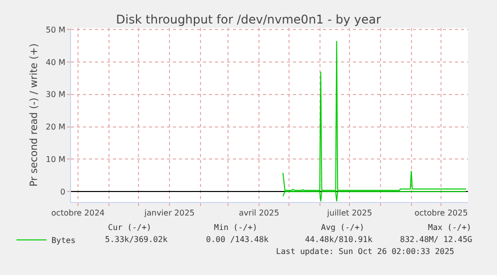 The height and width of the screenshot is (275, 497). Describe the element at coordinates (56, 62) in the screenshot. I see `y-tick-label: 40 M` at that location.